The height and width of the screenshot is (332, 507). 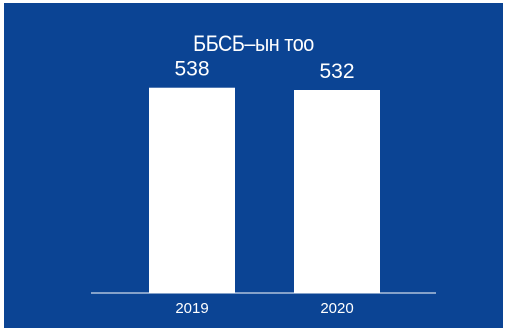 What do you see at coordinates (253, 43) in the screenshot?
I see `chart-title: ББСБ–ын тоо` at bounding box center [253, 43].